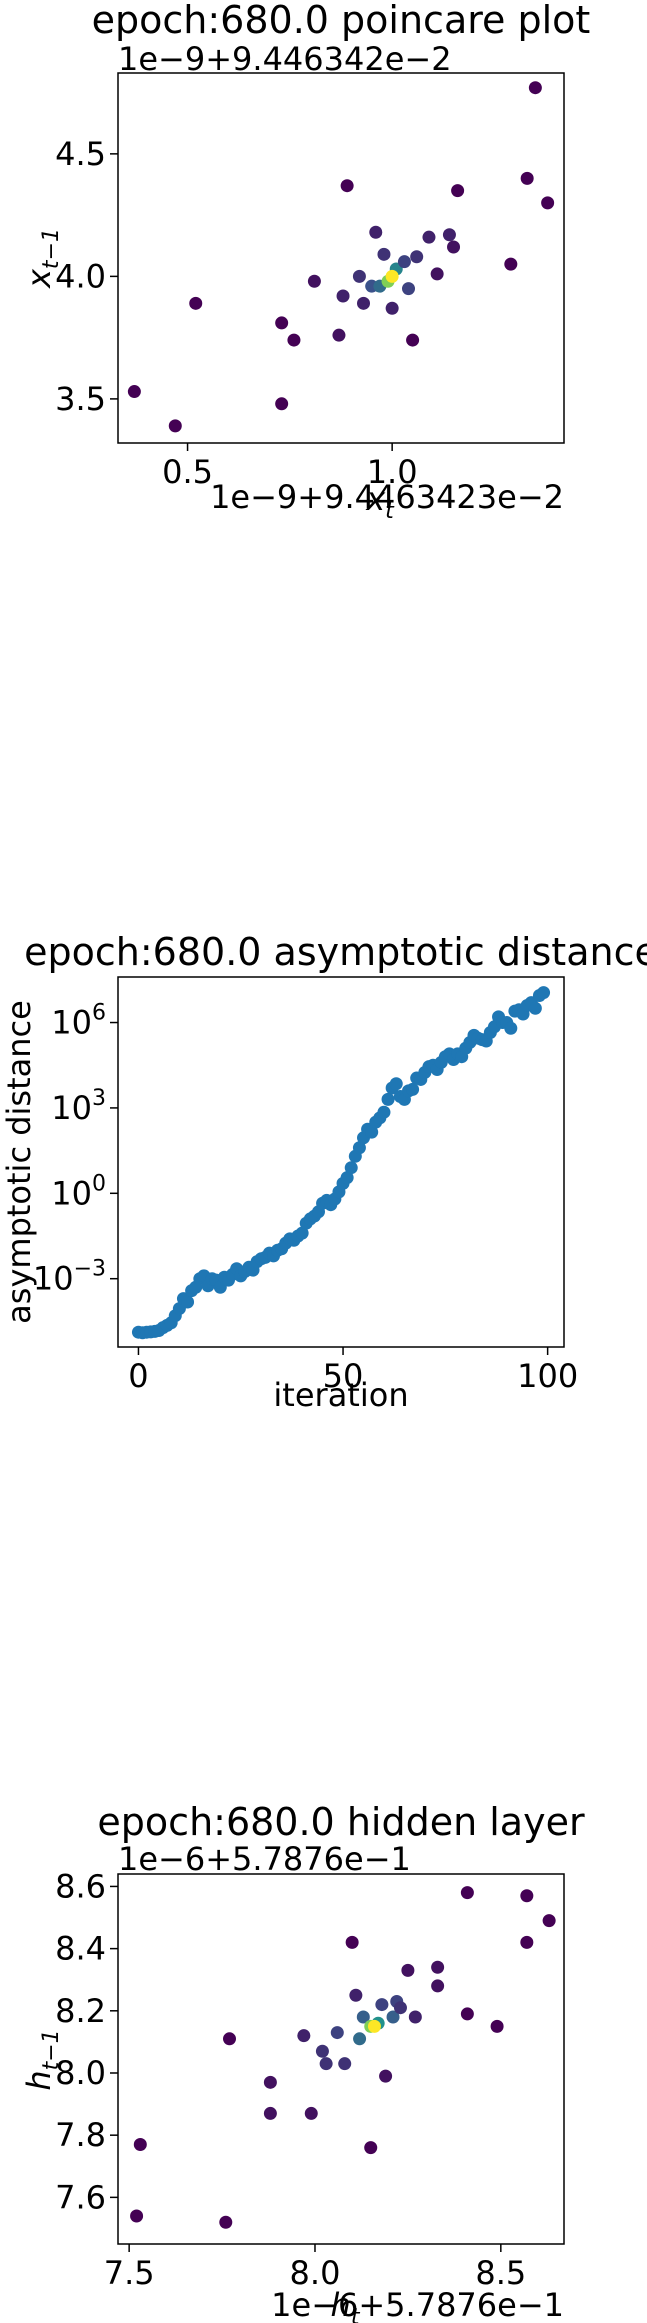 This screenshot has width=647, height=2323. I want to click on x-tick-label: 8.5, so click(500, 2273).